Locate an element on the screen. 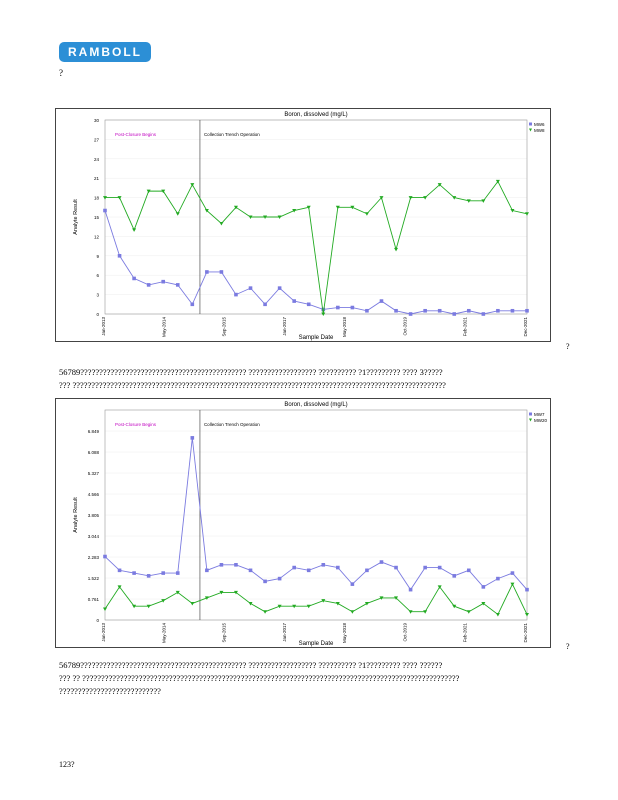 The width and height of the screenshot is (618, 800). y-tick-label: 0 is located at coordinates (97, 620).